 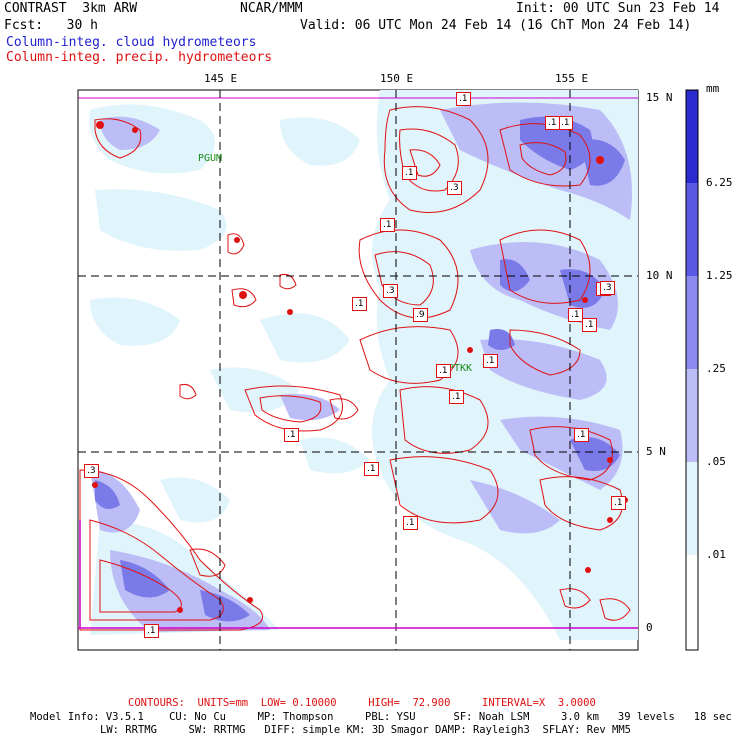 What do you see at coordinates (420, 315) in the screenshot?
I see `contour-label: .9` at bounding box center [420, 315].